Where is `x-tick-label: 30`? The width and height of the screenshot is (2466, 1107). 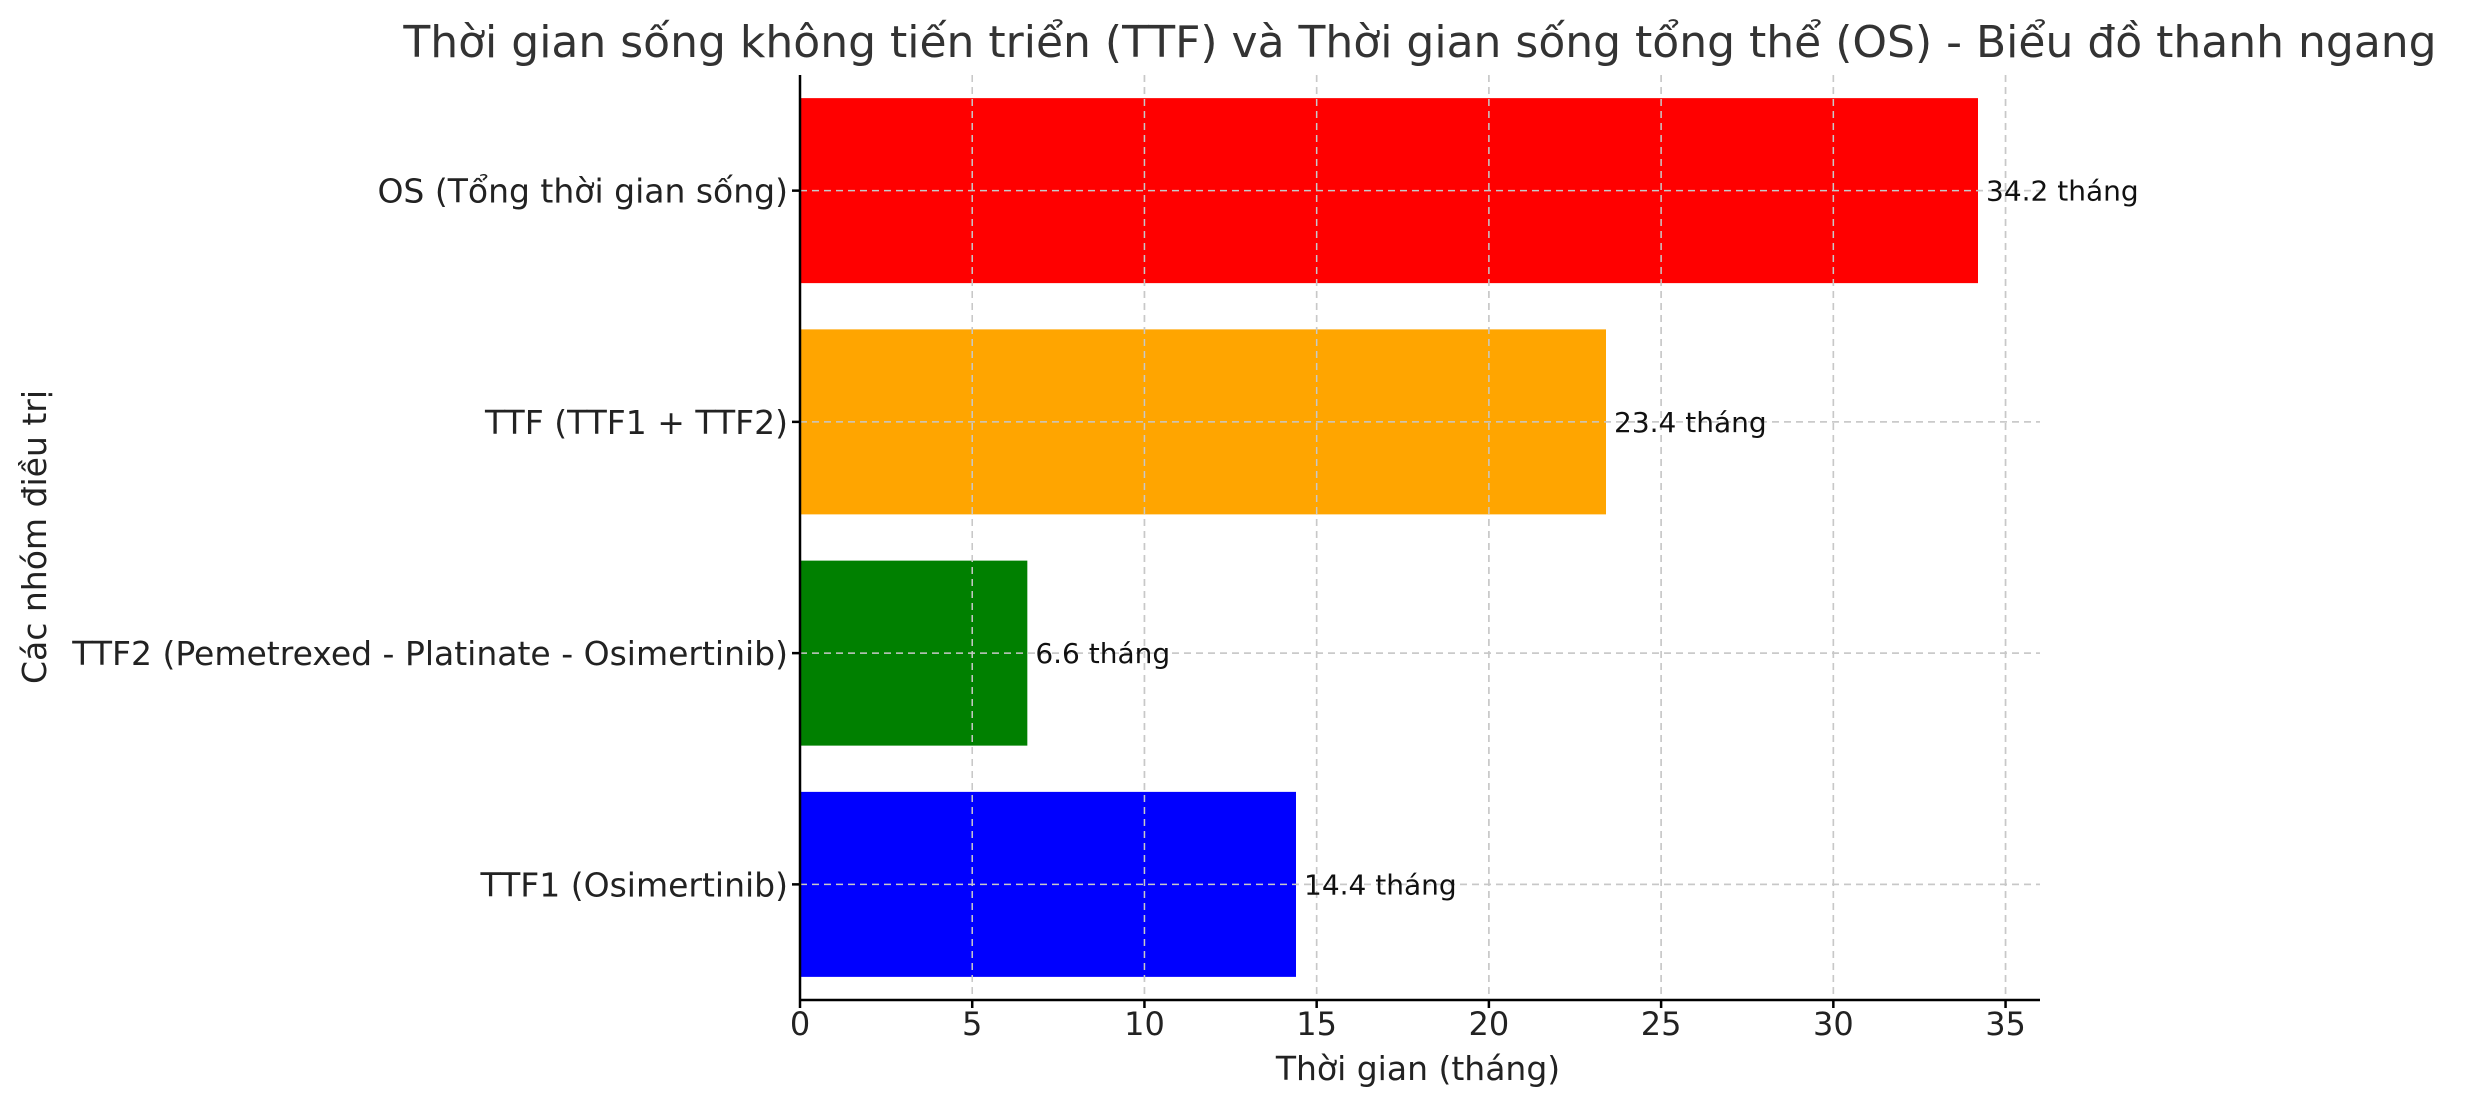
x-tick-label: 30 is located at coordinates (1833, 1024).